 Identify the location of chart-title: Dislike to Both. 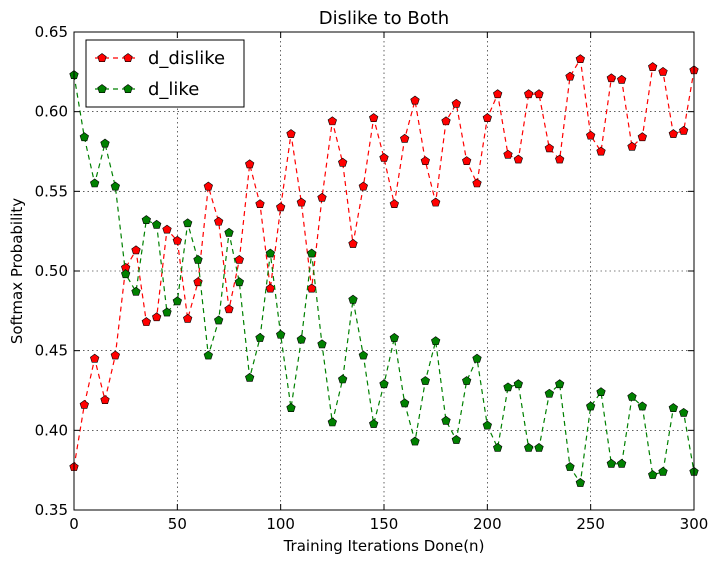
(384, 18).